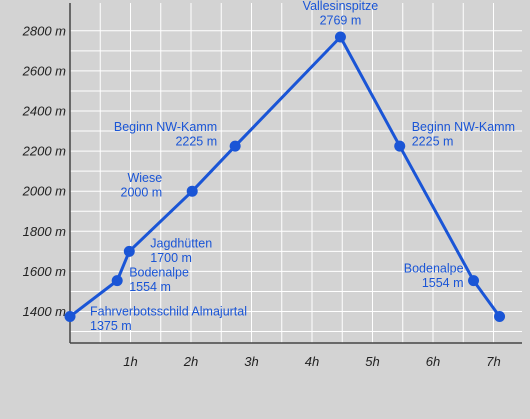 The height and width of the screenshot is (419, 530). I want to click on y-tick-label: 2000 m, so click(44, 191).